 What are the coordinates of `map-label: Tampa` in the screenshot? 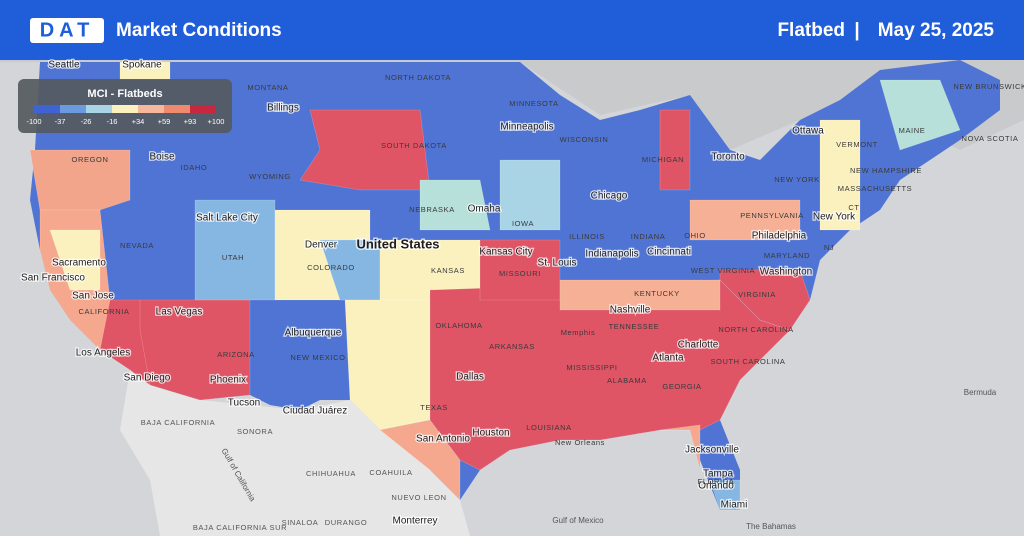 It's located at (718, 474).